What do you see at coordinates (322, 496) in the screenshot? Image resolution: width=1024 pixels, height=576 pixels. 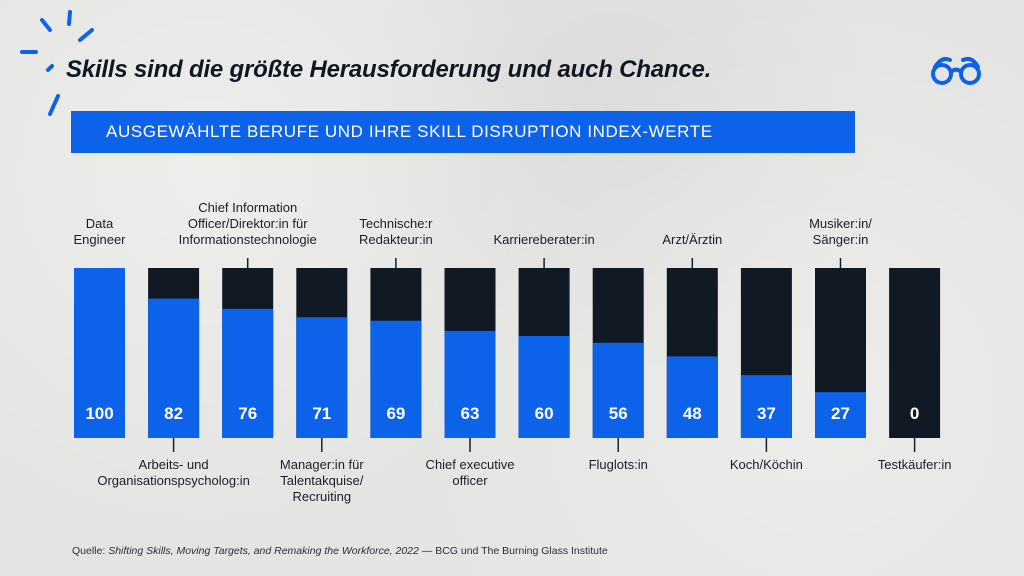 I see `category-label-line: Recruiting` at bounding box center [322, 496].